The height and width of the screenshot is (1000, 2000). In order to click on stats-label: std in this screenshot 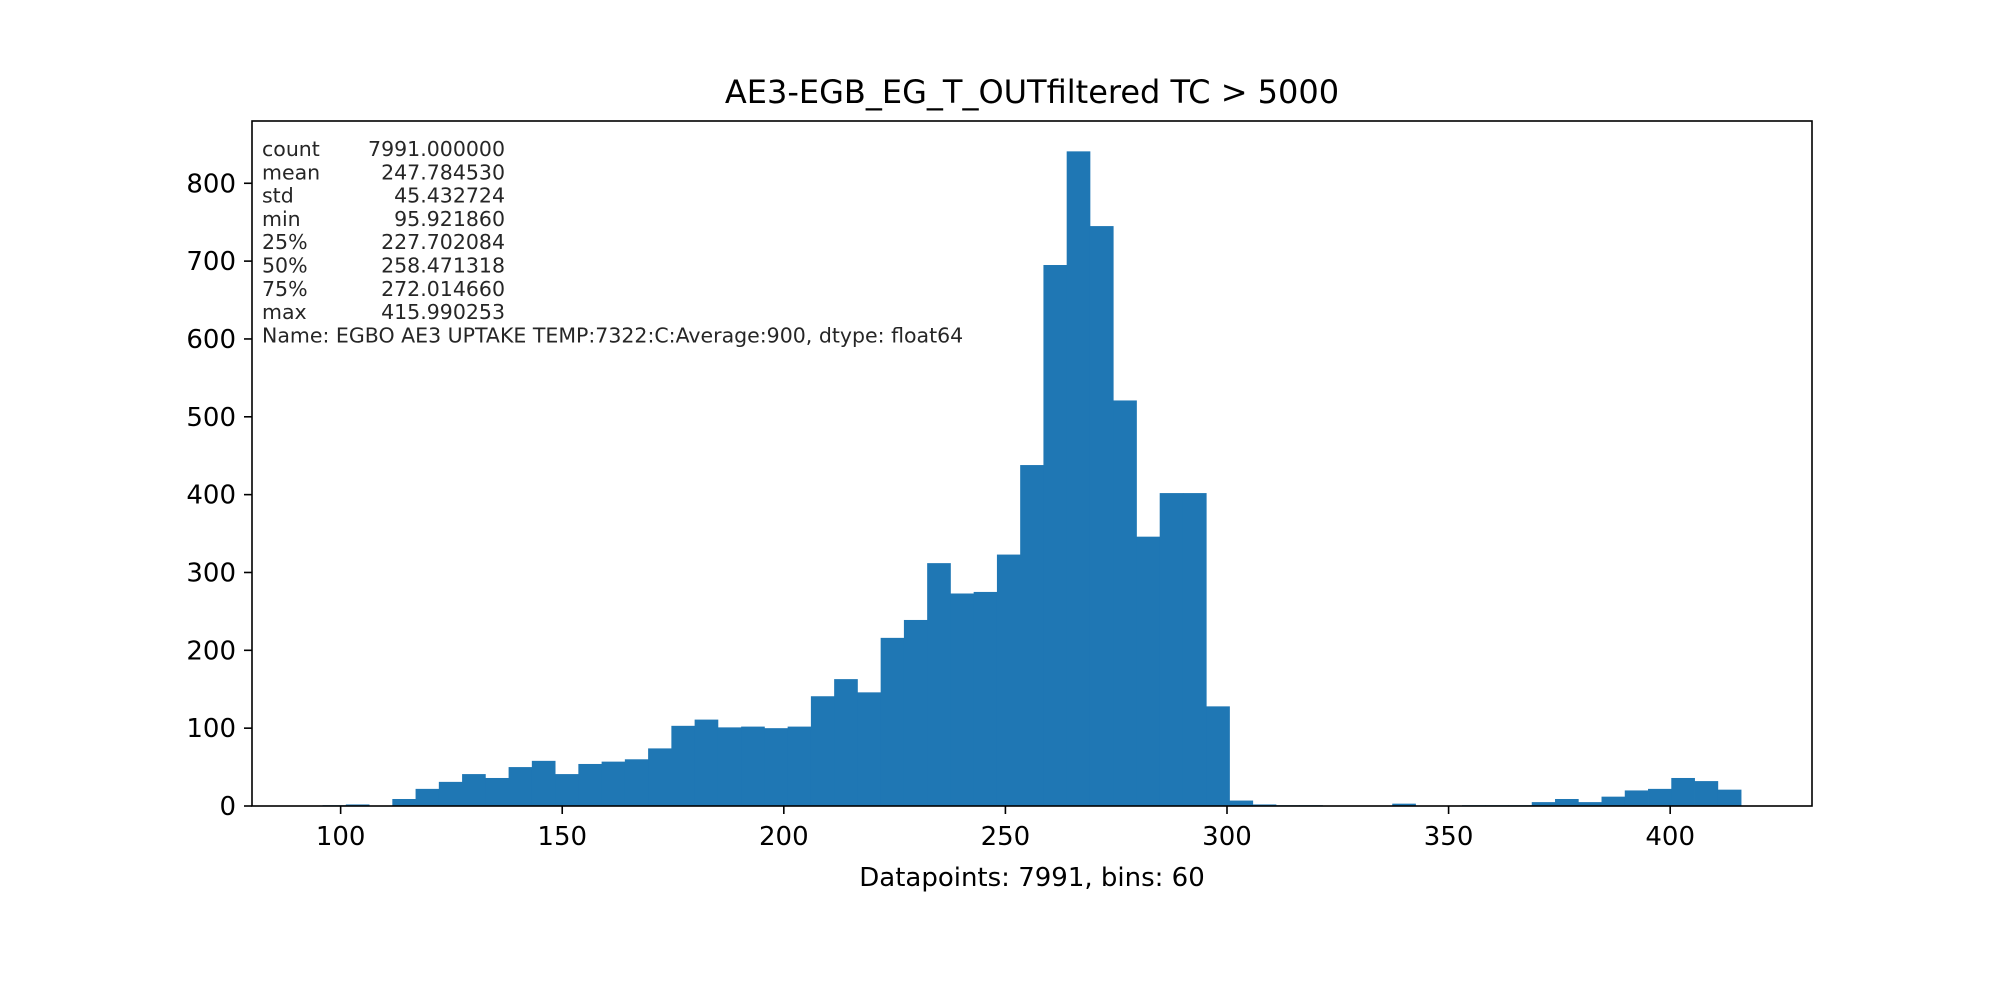, I will do `click(278, 196)`.